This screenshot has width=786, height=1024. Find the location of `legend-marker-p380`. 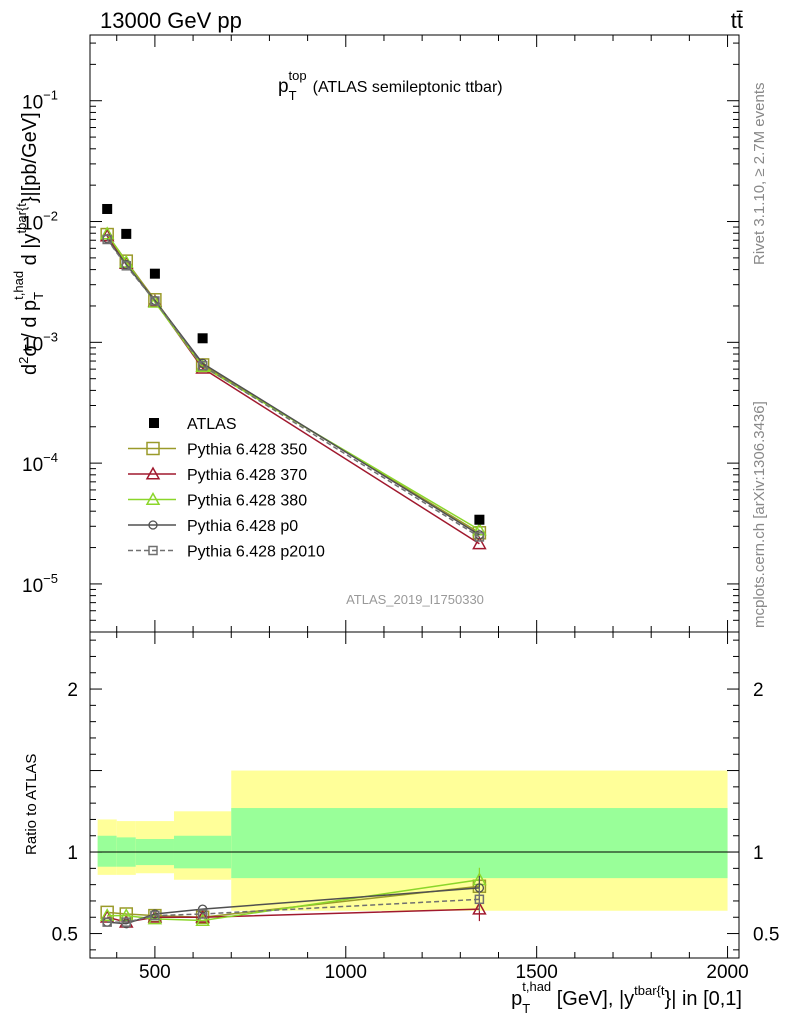

legend-marker-p380 is located at coordinates (153, 498).